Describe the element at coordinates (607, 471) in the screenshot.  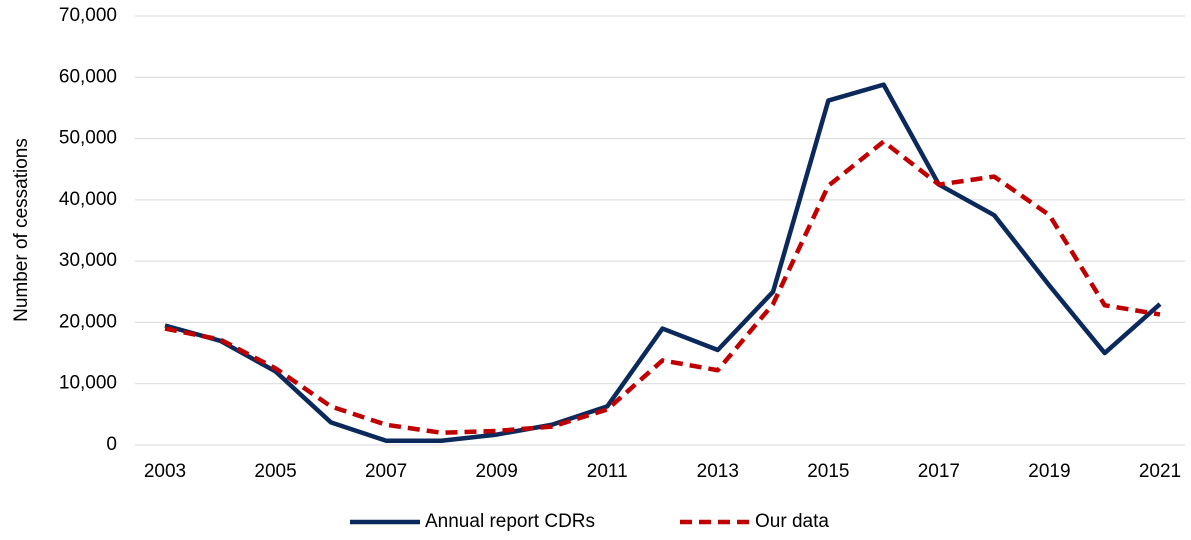
I see `x-tick-label: 2011` at that location.